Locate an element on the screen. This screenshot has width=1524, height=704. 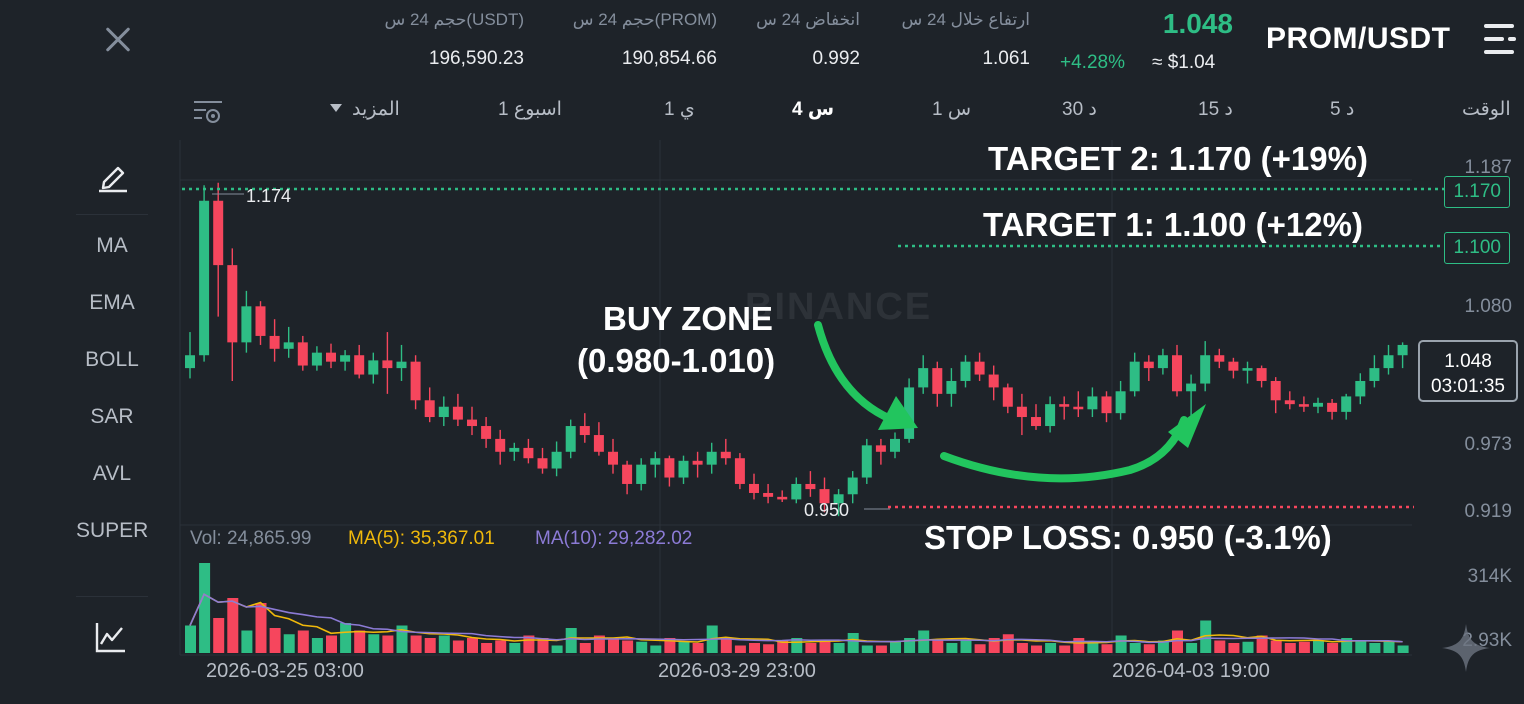
timeframe-5m: 5 د is located at coordinates (1342, 109).